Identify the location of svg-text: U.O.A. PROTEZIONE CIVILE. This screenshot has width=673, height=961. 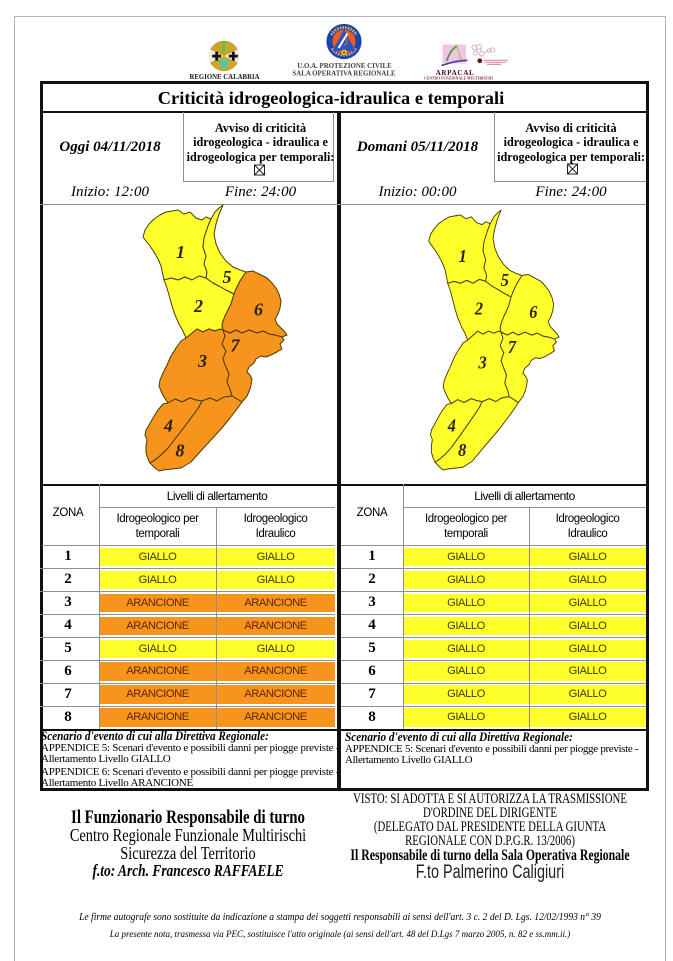
(344, 66).